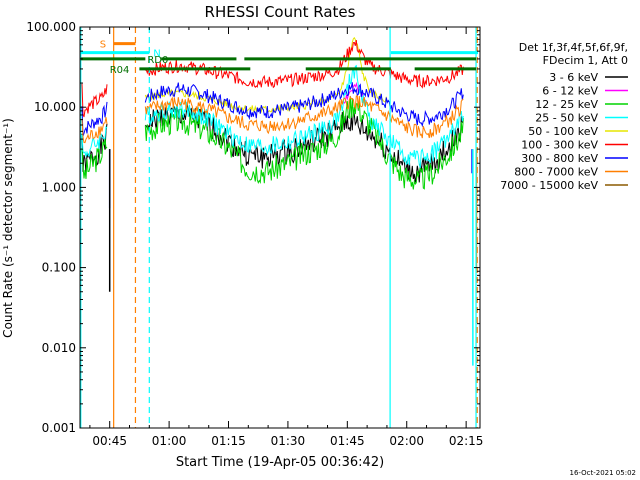 The width and height of the screenshot is (640, 480). I want to click on flag-label-S: S, so click(103, 45).